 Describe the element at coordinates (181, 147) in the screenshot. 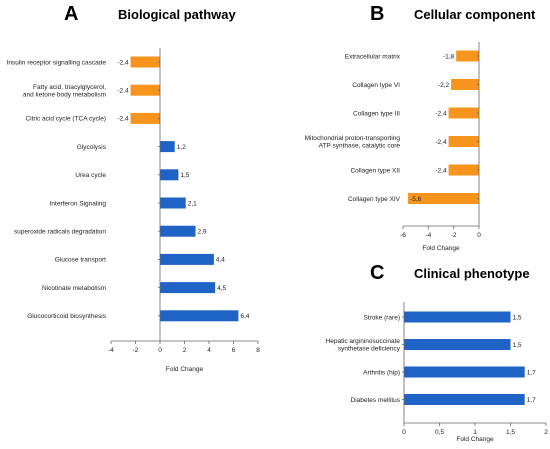

I see `biological-pathway-value-label: 1,2` at that location.